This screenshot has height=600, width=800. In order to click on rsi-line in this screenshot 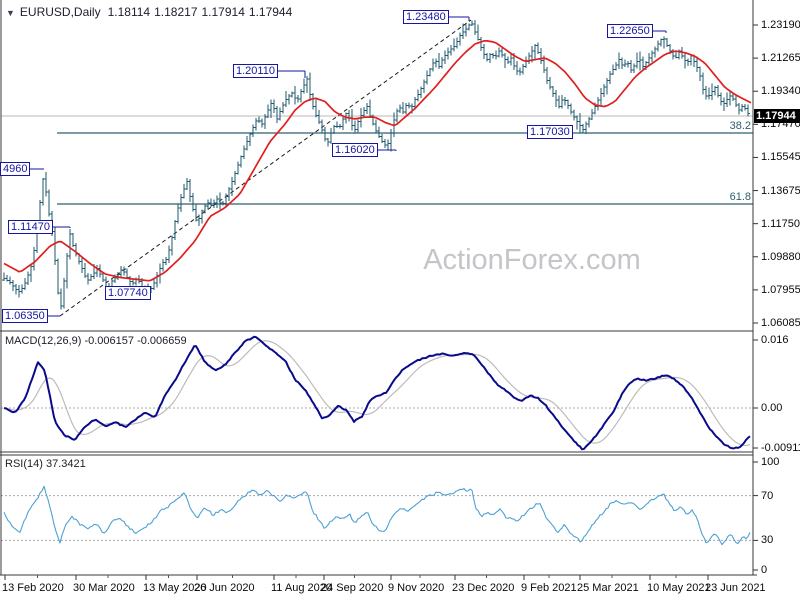, I will do `click(377, 515)`.